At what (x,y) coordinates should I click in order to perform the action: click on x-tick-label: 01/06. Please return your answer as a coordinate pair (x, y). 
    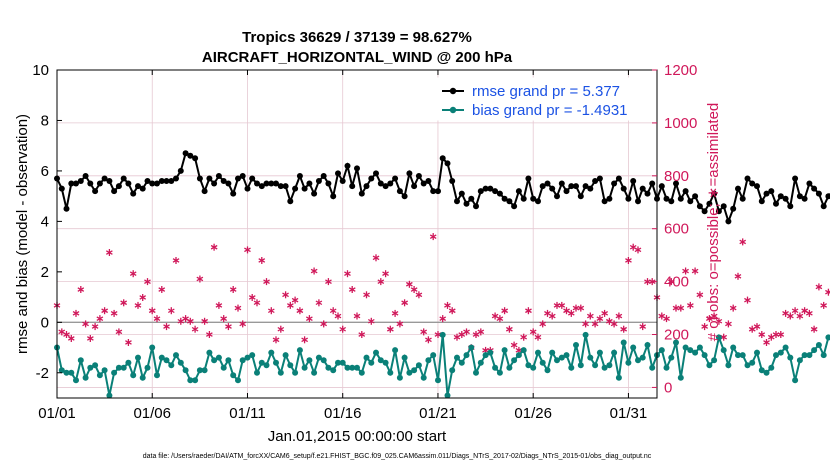
    Looking at the image, I should click on (152, 413).